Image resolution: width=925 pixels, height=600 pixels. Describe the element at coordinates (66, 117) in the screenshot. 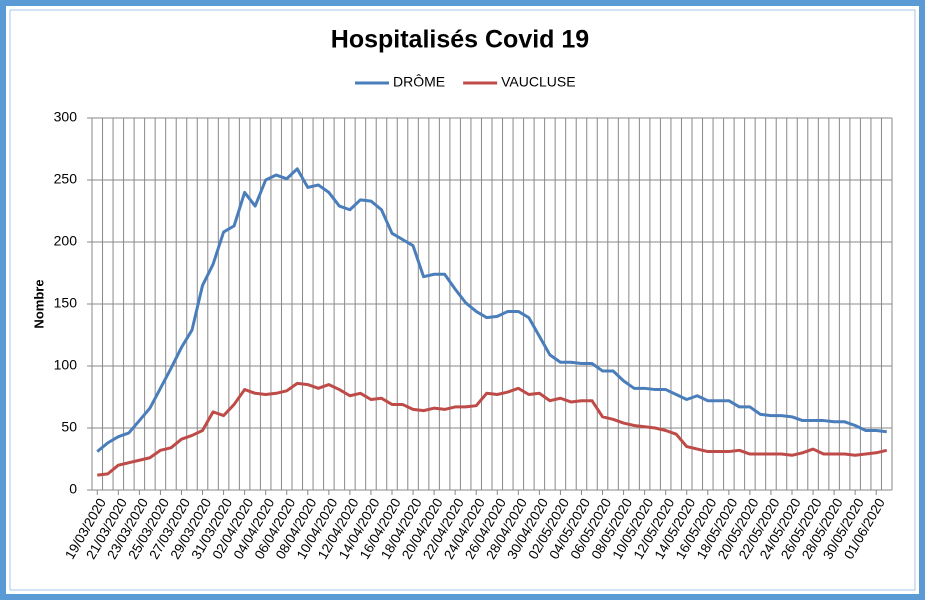

I see `y-tick-label: 300` at that location.